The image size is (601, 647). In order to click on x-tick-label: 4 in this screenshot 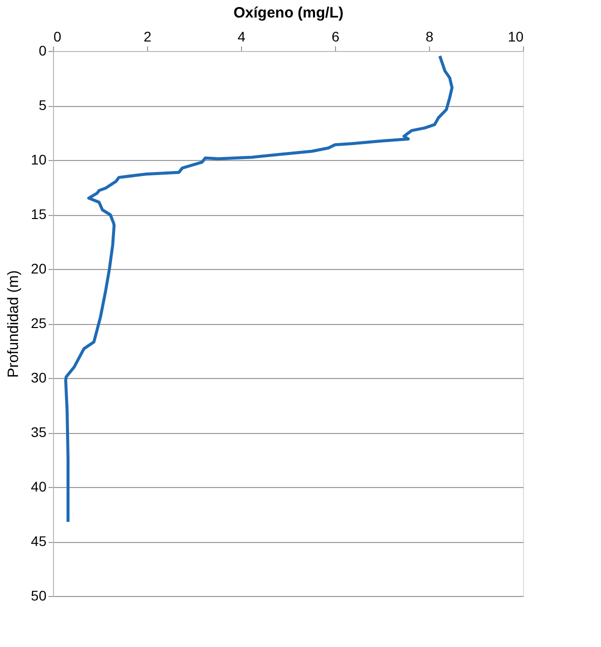, I will do `click(242, 36)`.